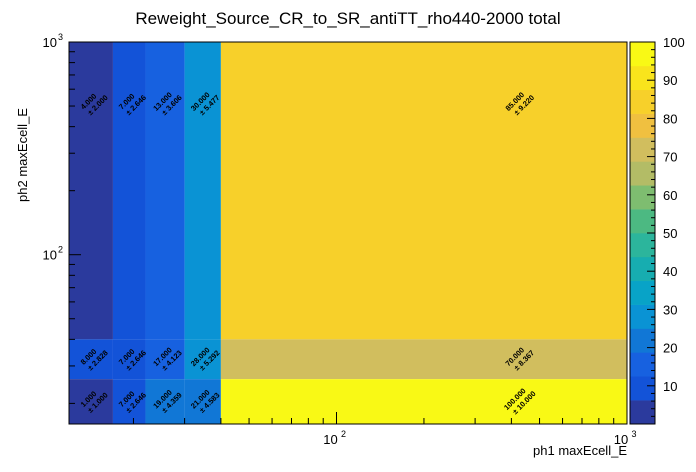  I want to click on palette-tick-label: 100, so click(674, 42).